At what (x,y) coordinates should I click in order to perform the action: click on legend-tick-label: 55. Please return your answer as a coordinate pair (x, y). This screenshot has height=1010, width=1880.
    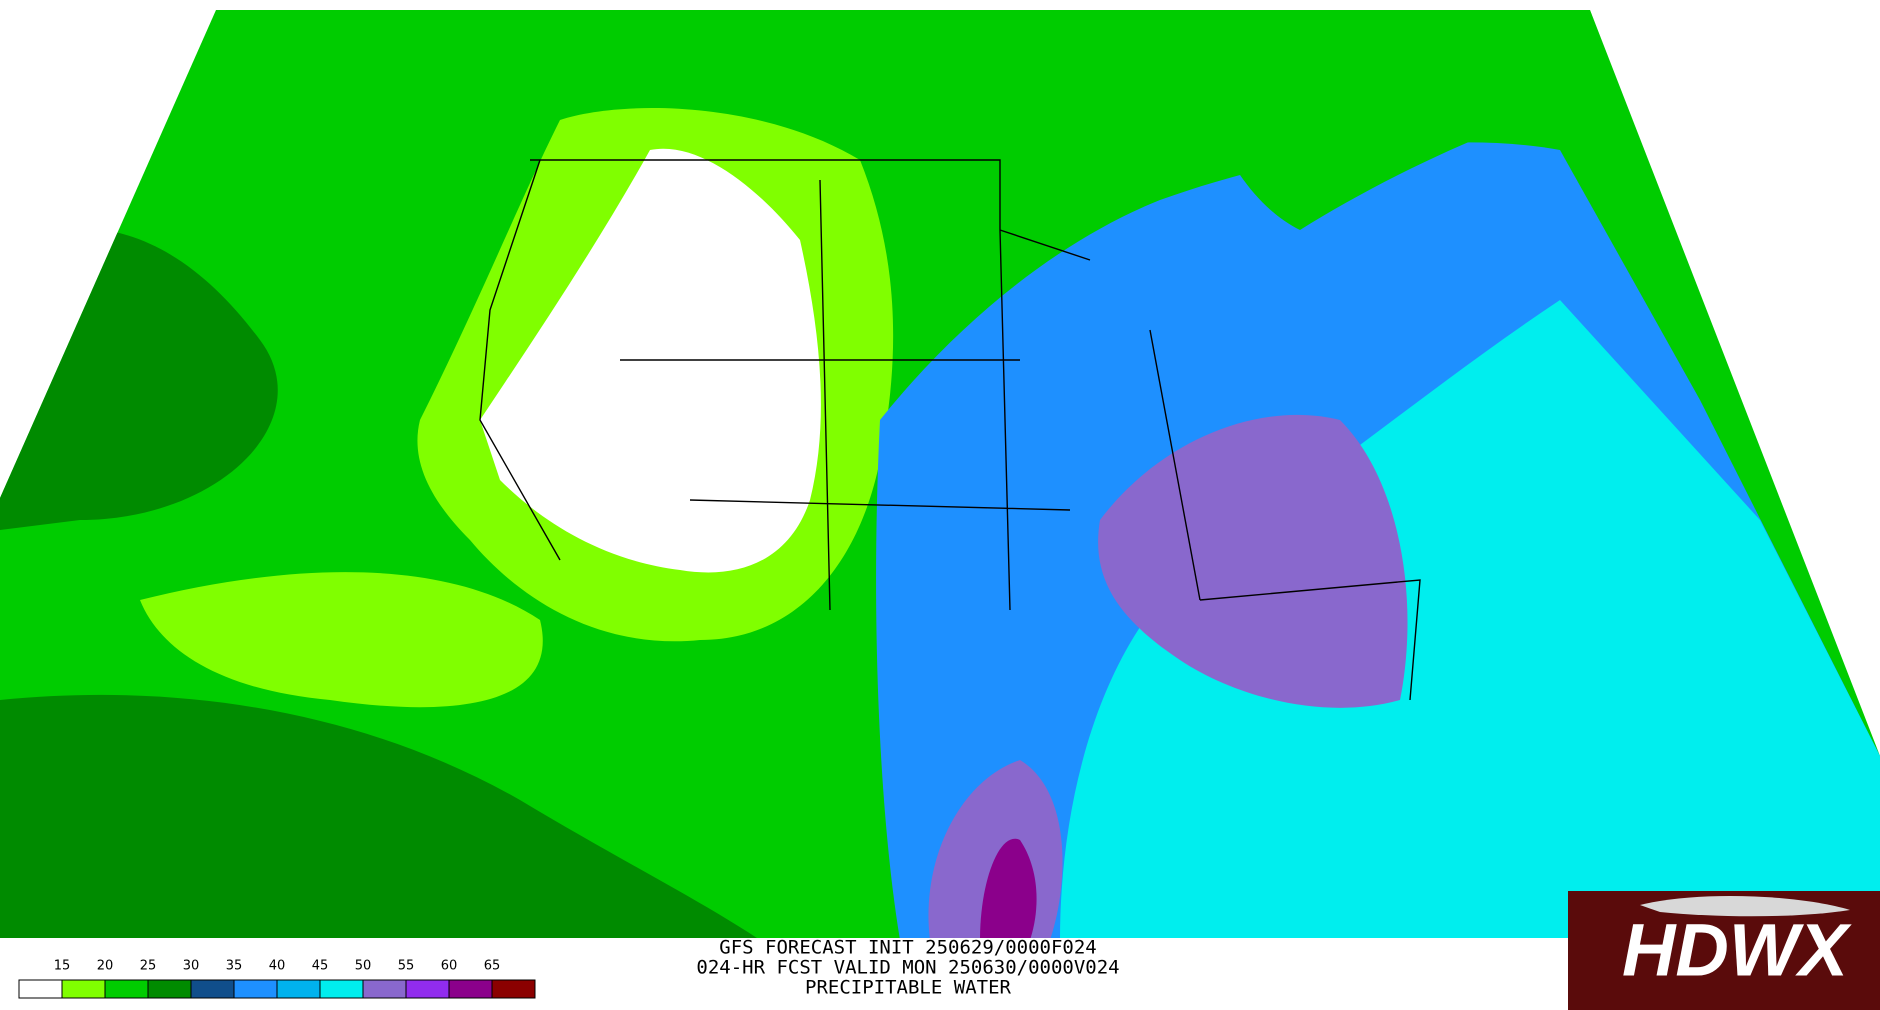
    Looking at the image, I should click on (406, 966).